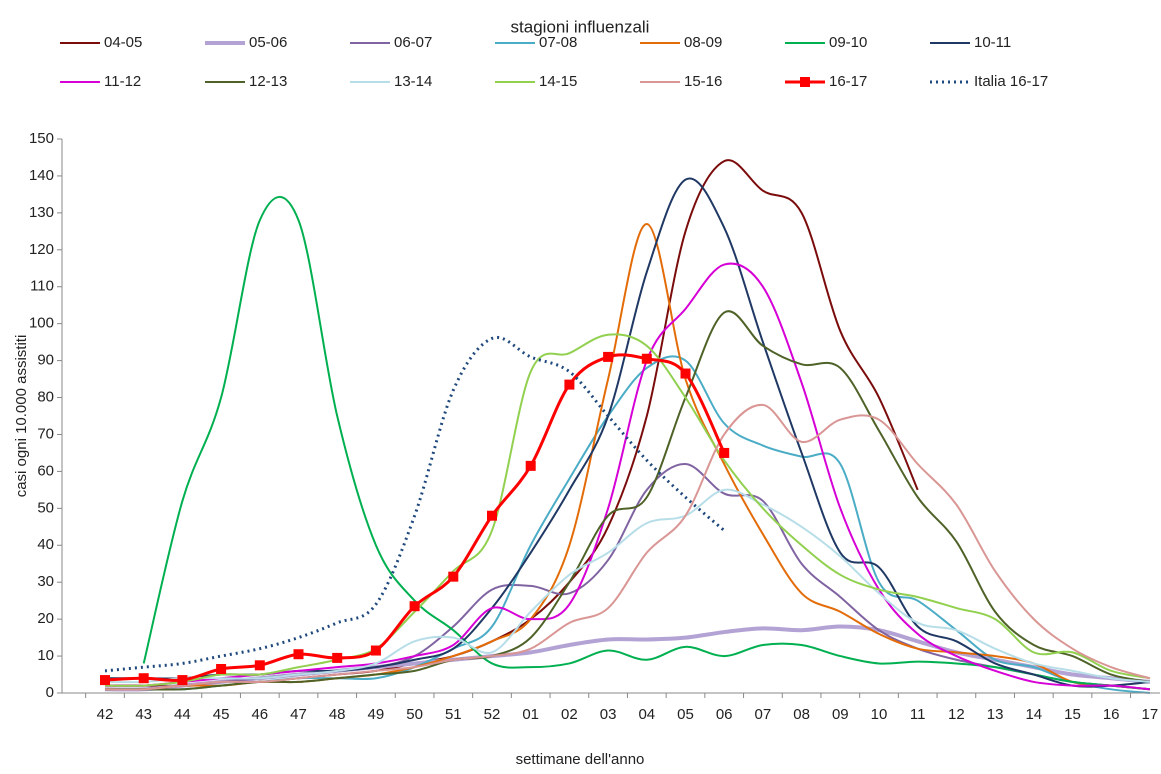  I want to click on x-tick-label: 45, so click(221, 714).